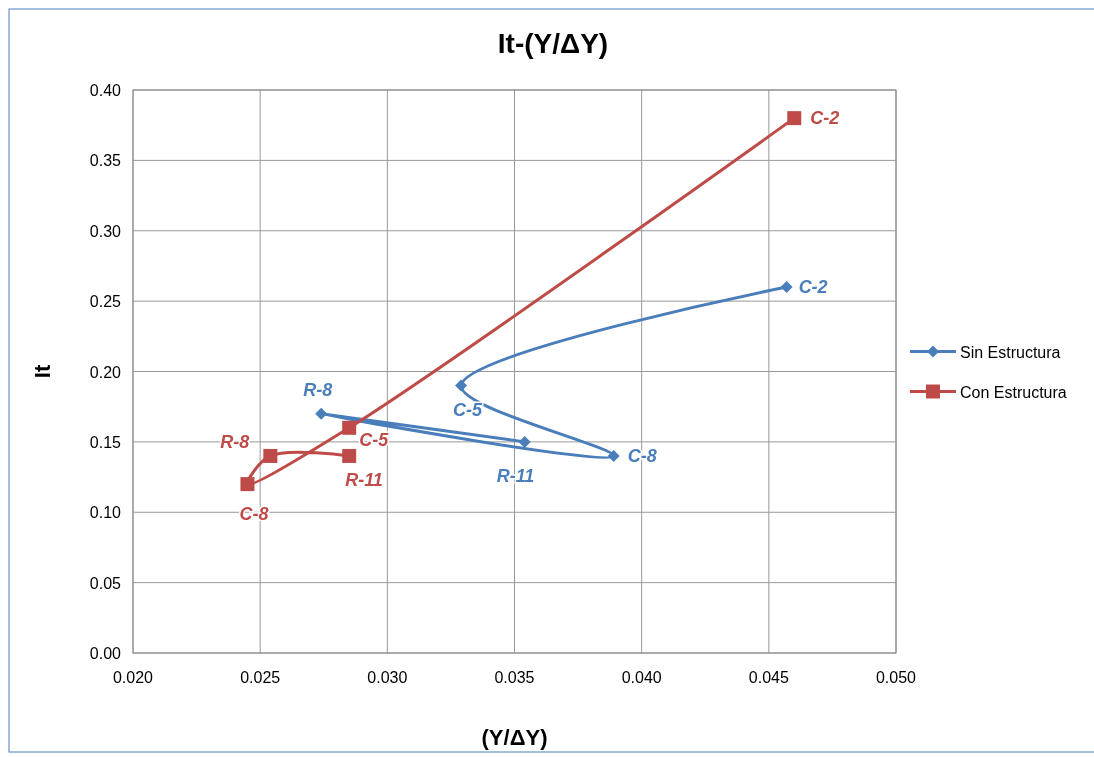 The height and width of the screenshot is (757, 1094). What do you see at coordinates (105, 442) in the screenshot?
I see `y-tick-label: 0.15` at bounding box center [105, 442].